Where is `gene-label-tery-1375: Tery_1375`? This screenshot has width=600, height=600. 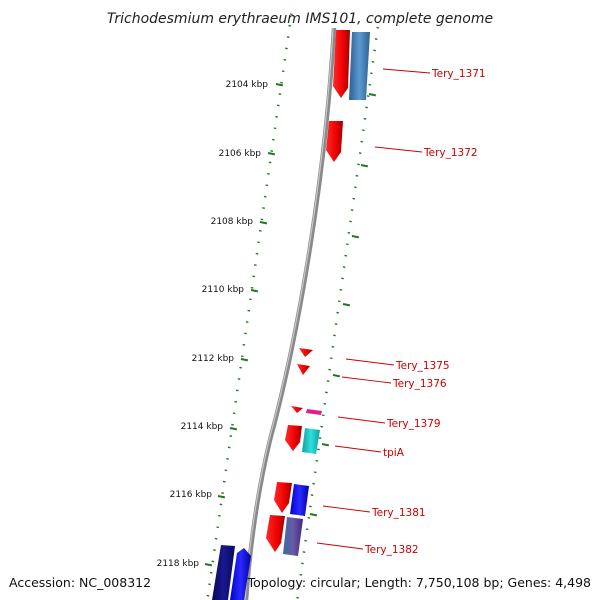 gene-label-tery-1375: Tery_1375 is located at coordinates (422, 366).